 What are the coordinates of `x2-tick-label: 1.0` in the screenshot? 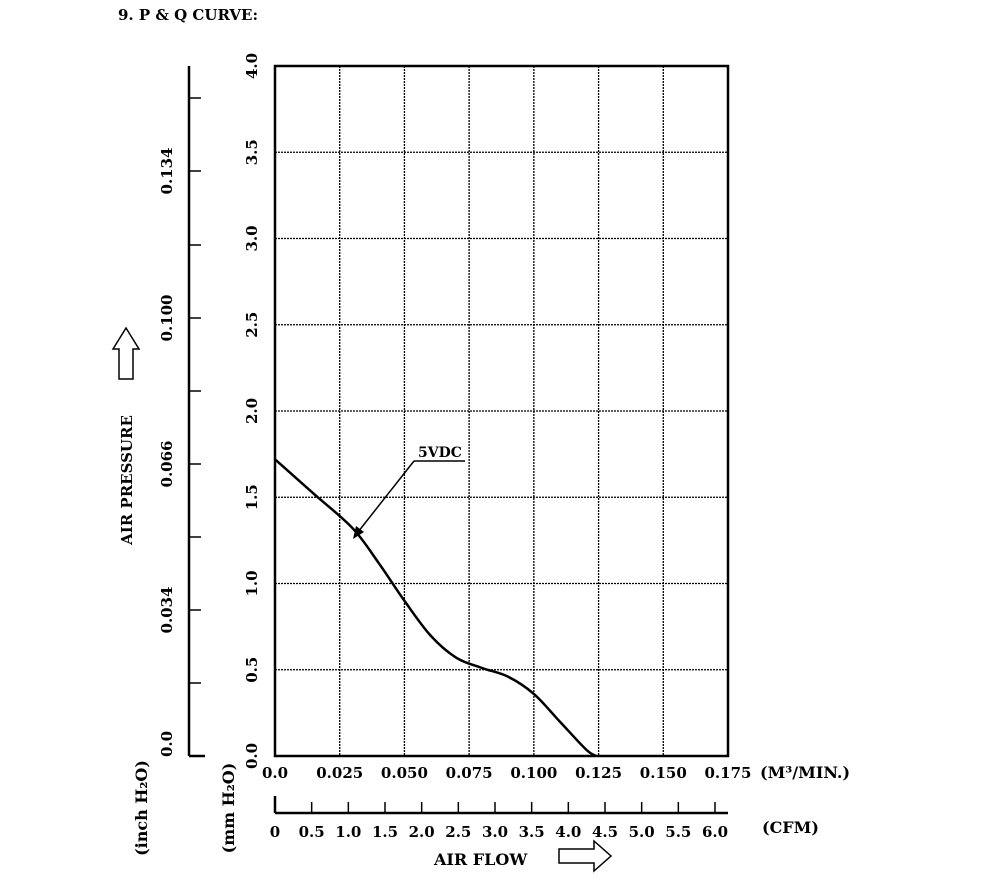 It's located at (348, 832).